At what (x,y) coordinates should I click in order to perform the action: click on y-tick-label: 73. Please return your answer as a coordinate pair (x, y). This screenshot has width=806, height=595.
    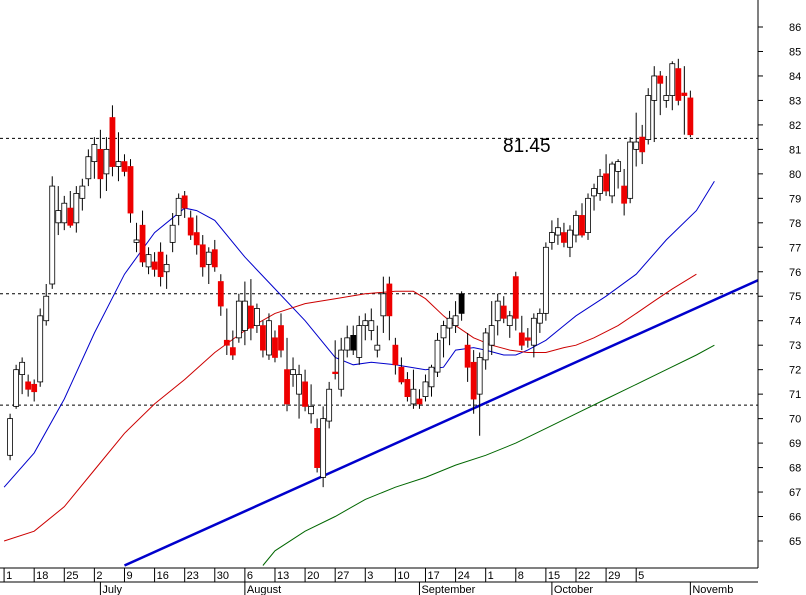
    Looking at the image, I should click on (795, 346).